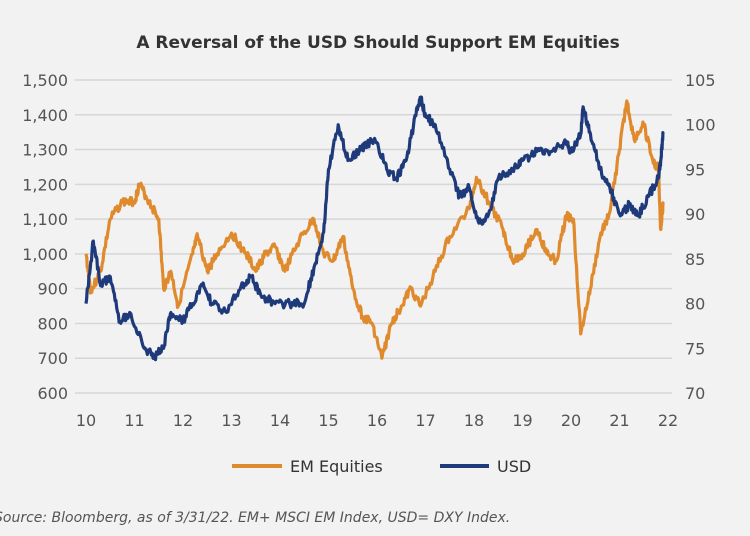  I want to click on x-tick-label: 22, so click(668, 420).